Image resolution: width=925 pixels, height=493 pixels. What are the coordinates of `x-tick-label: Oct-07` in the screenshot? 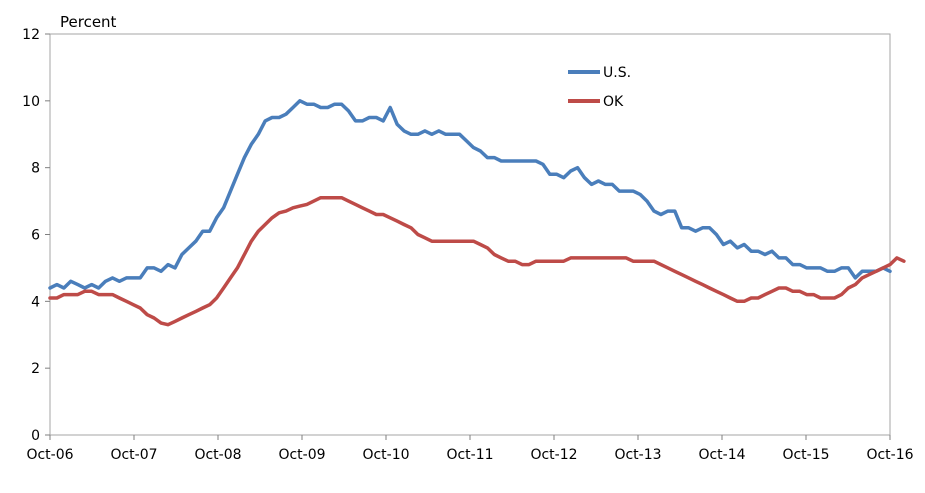 It's located at (133, 455).